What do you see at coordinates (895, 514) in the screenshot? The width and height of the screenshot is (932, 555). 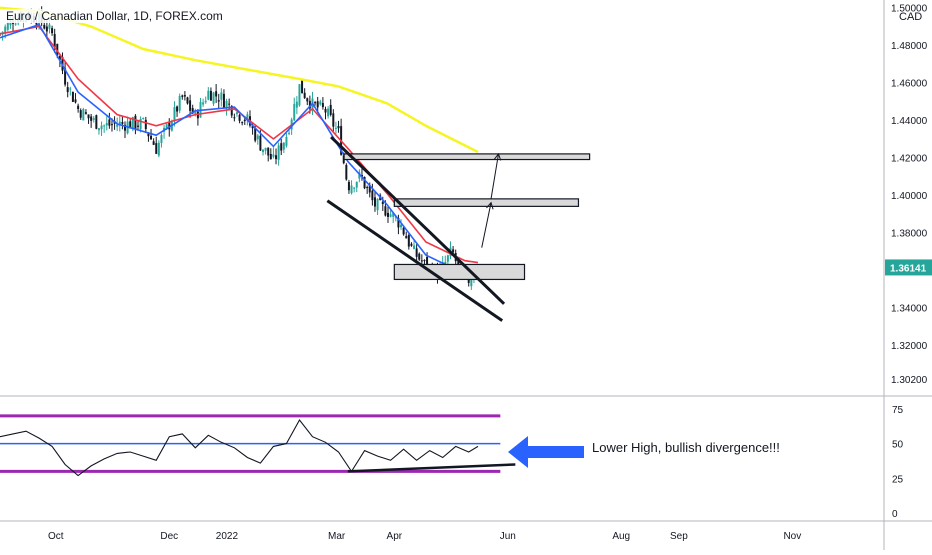 I see `rsi-axis-tick: 0` at bounding box center [895, 514].